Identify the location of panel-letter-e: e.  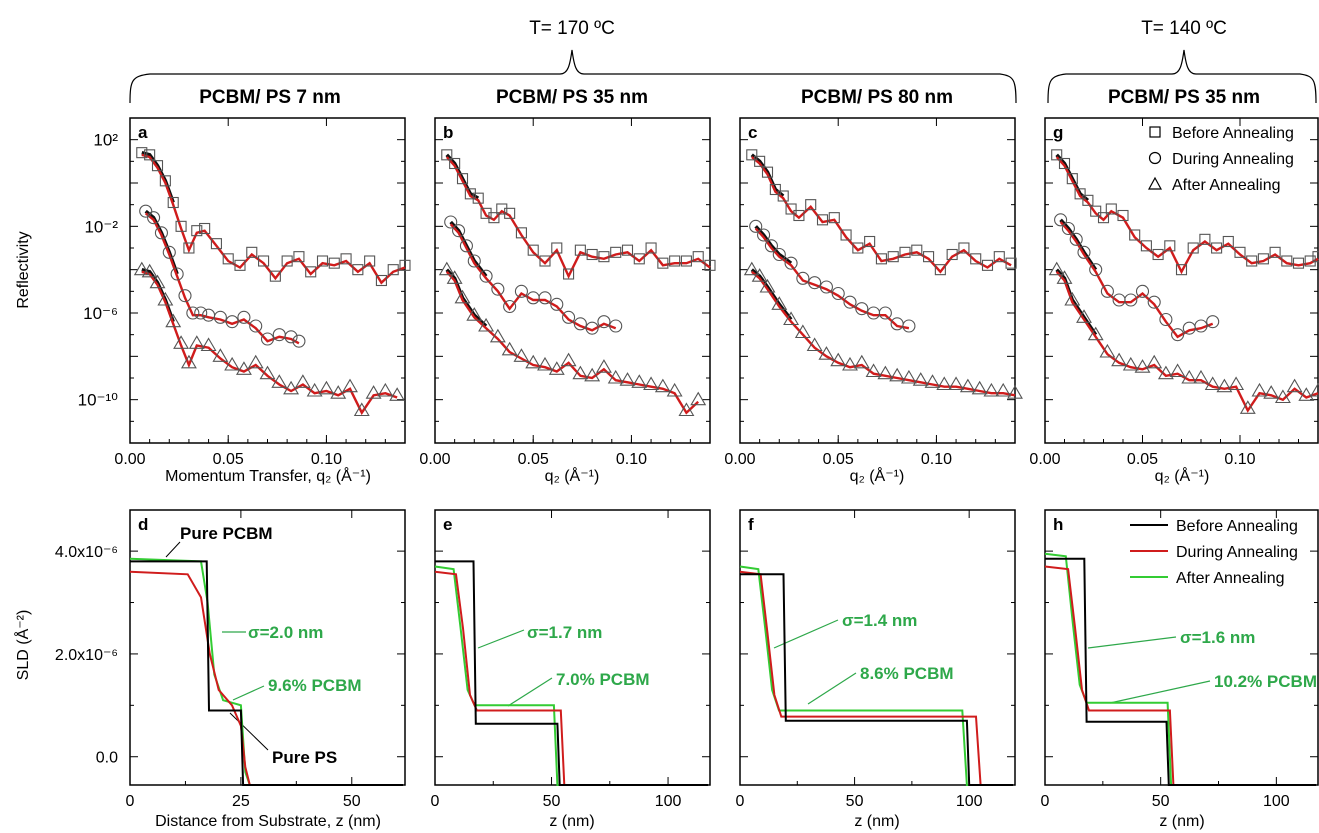
(447, 524).